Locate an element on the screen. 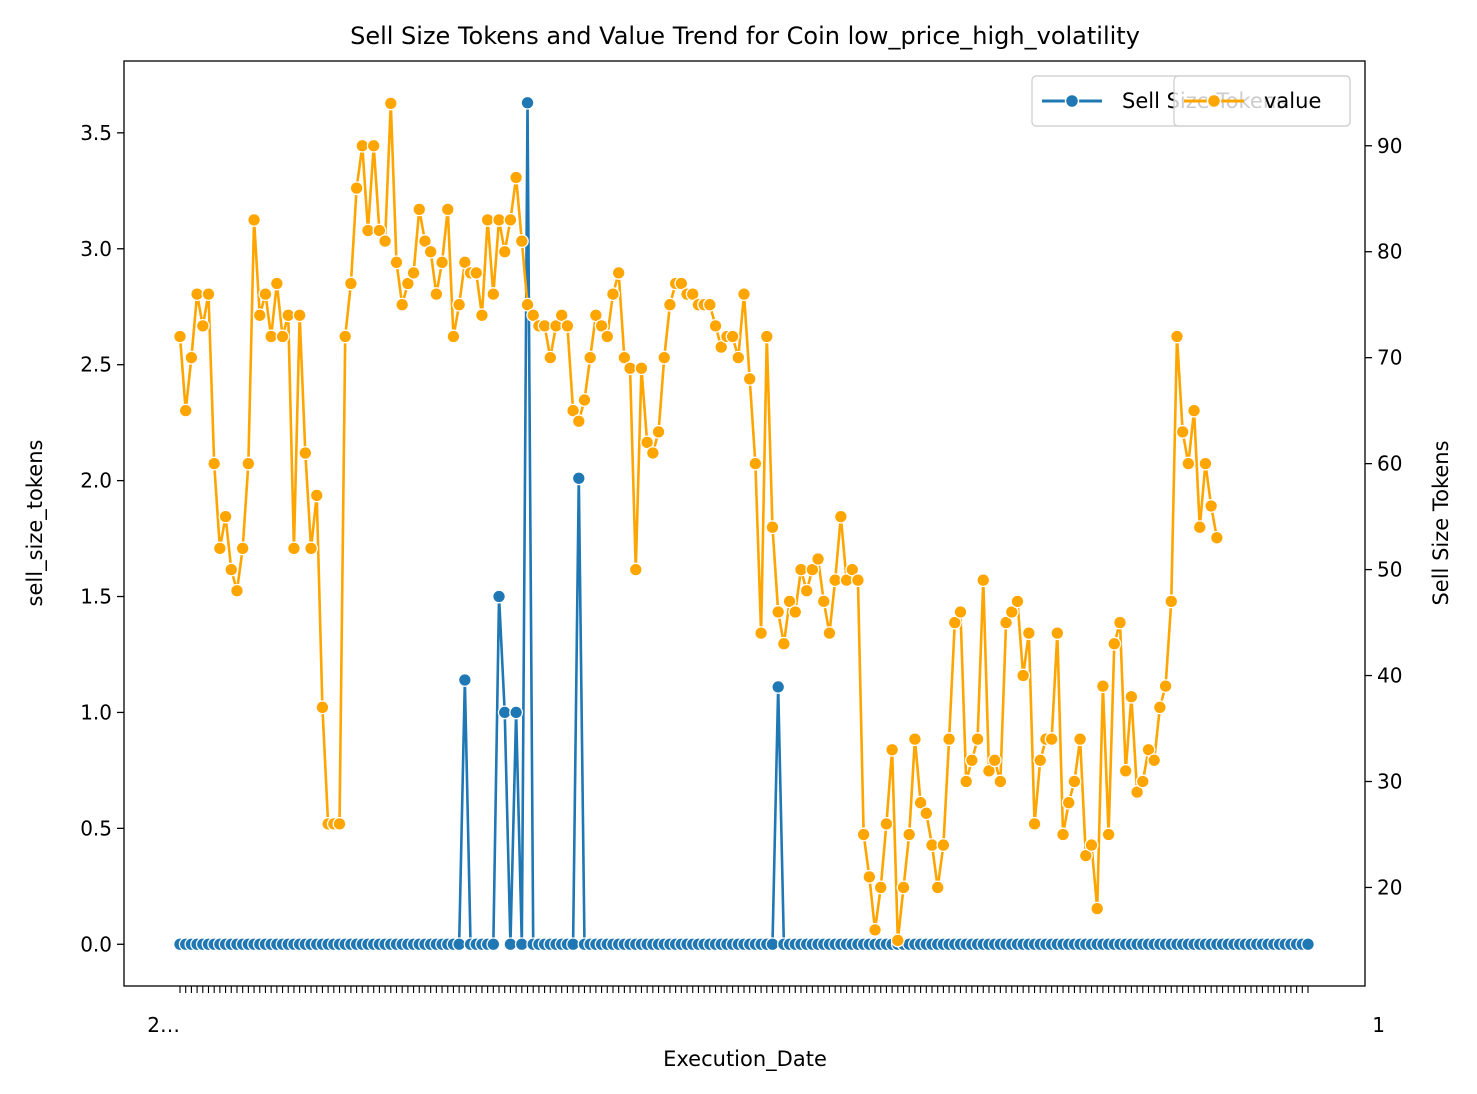 The width and height of the screenshot is (1477, 1094). legend-left-marker is located at coordinates (1072, 101).